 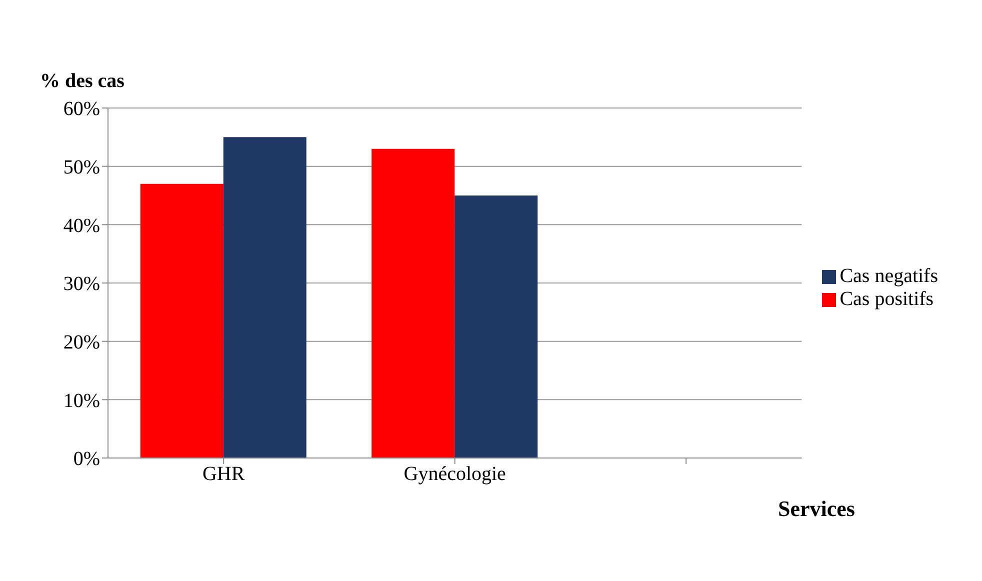 What do you see at coordinates (455, 474) in the screenshot?
I see `x-tick-label: Gynécologie` at bounding box center [455, 474].